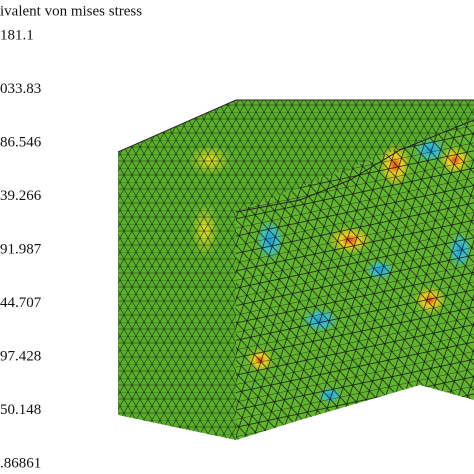 The image size is (474, 474). What do you see at coordinates (21, 196) in the screenshot?
I see `legend-label: 39.266` at bounding box center [21, 196].